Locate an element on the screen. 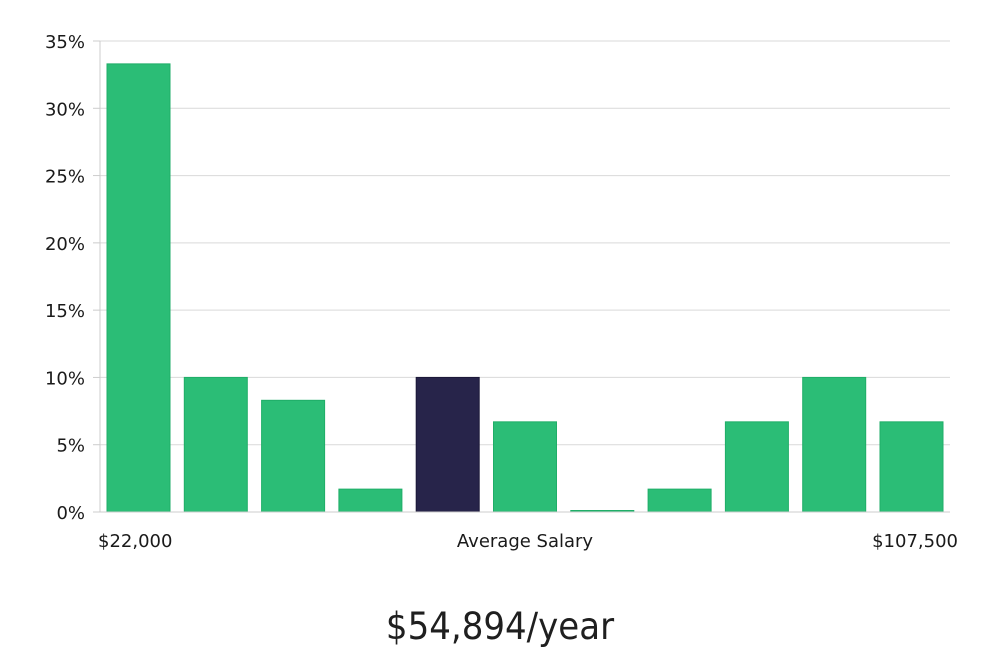 The image size is (1000, 660). bar-average-salary is located at coordinates (447, 444).